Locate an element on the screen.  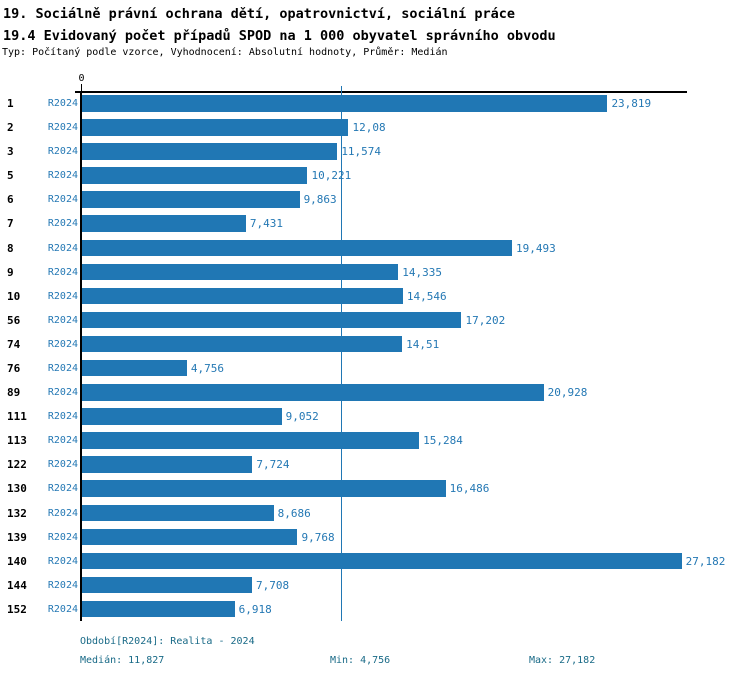
bar-value-label: 11,574 is located at coordinates (361, 152).